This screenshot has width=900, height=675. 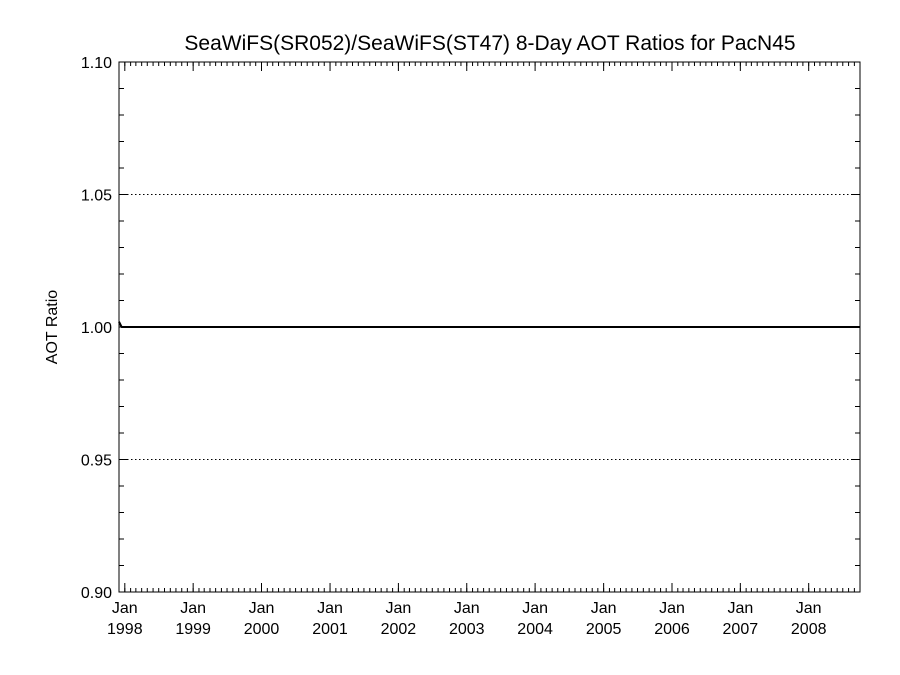 What do you see at coordinates (399, 629) in the screenshot?
I see `x-tick-label-year: 2002` at bounding box center [399, 629].